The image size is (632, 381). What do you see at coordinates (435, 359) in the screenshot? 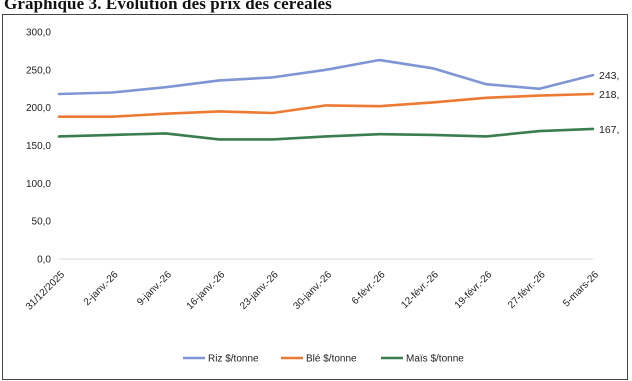
I see `legend-label: Maïs $/tonne` at bounding box center [435, 359].